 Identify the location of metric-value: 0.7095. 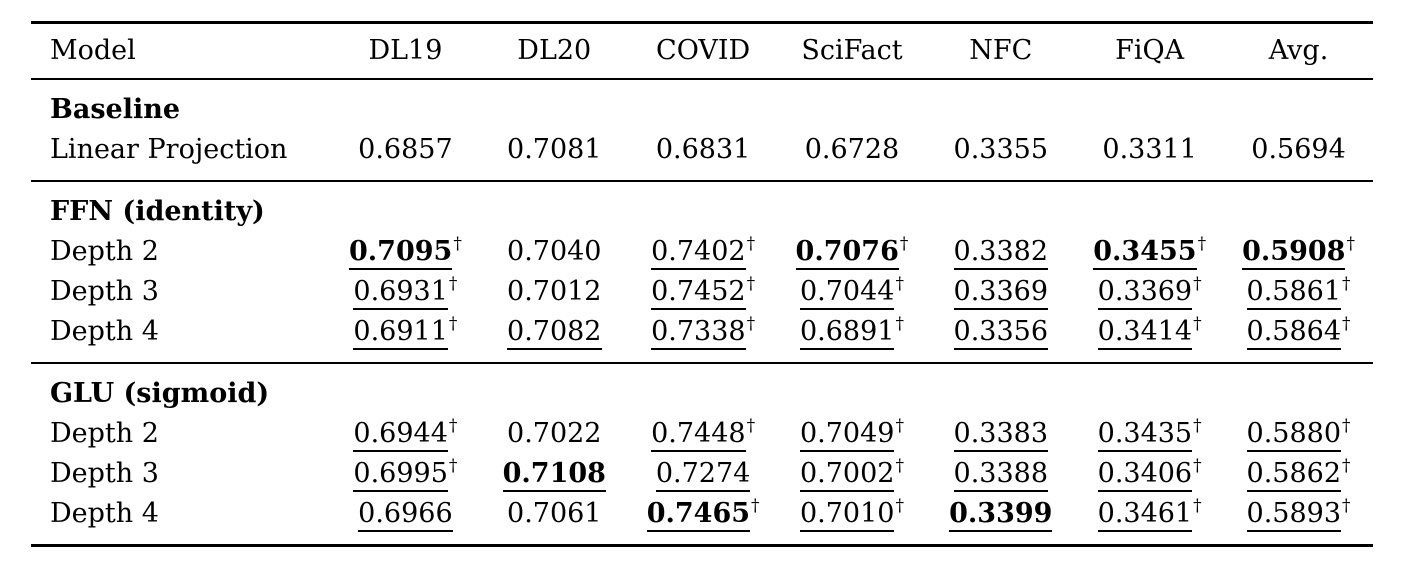
(401, 253).